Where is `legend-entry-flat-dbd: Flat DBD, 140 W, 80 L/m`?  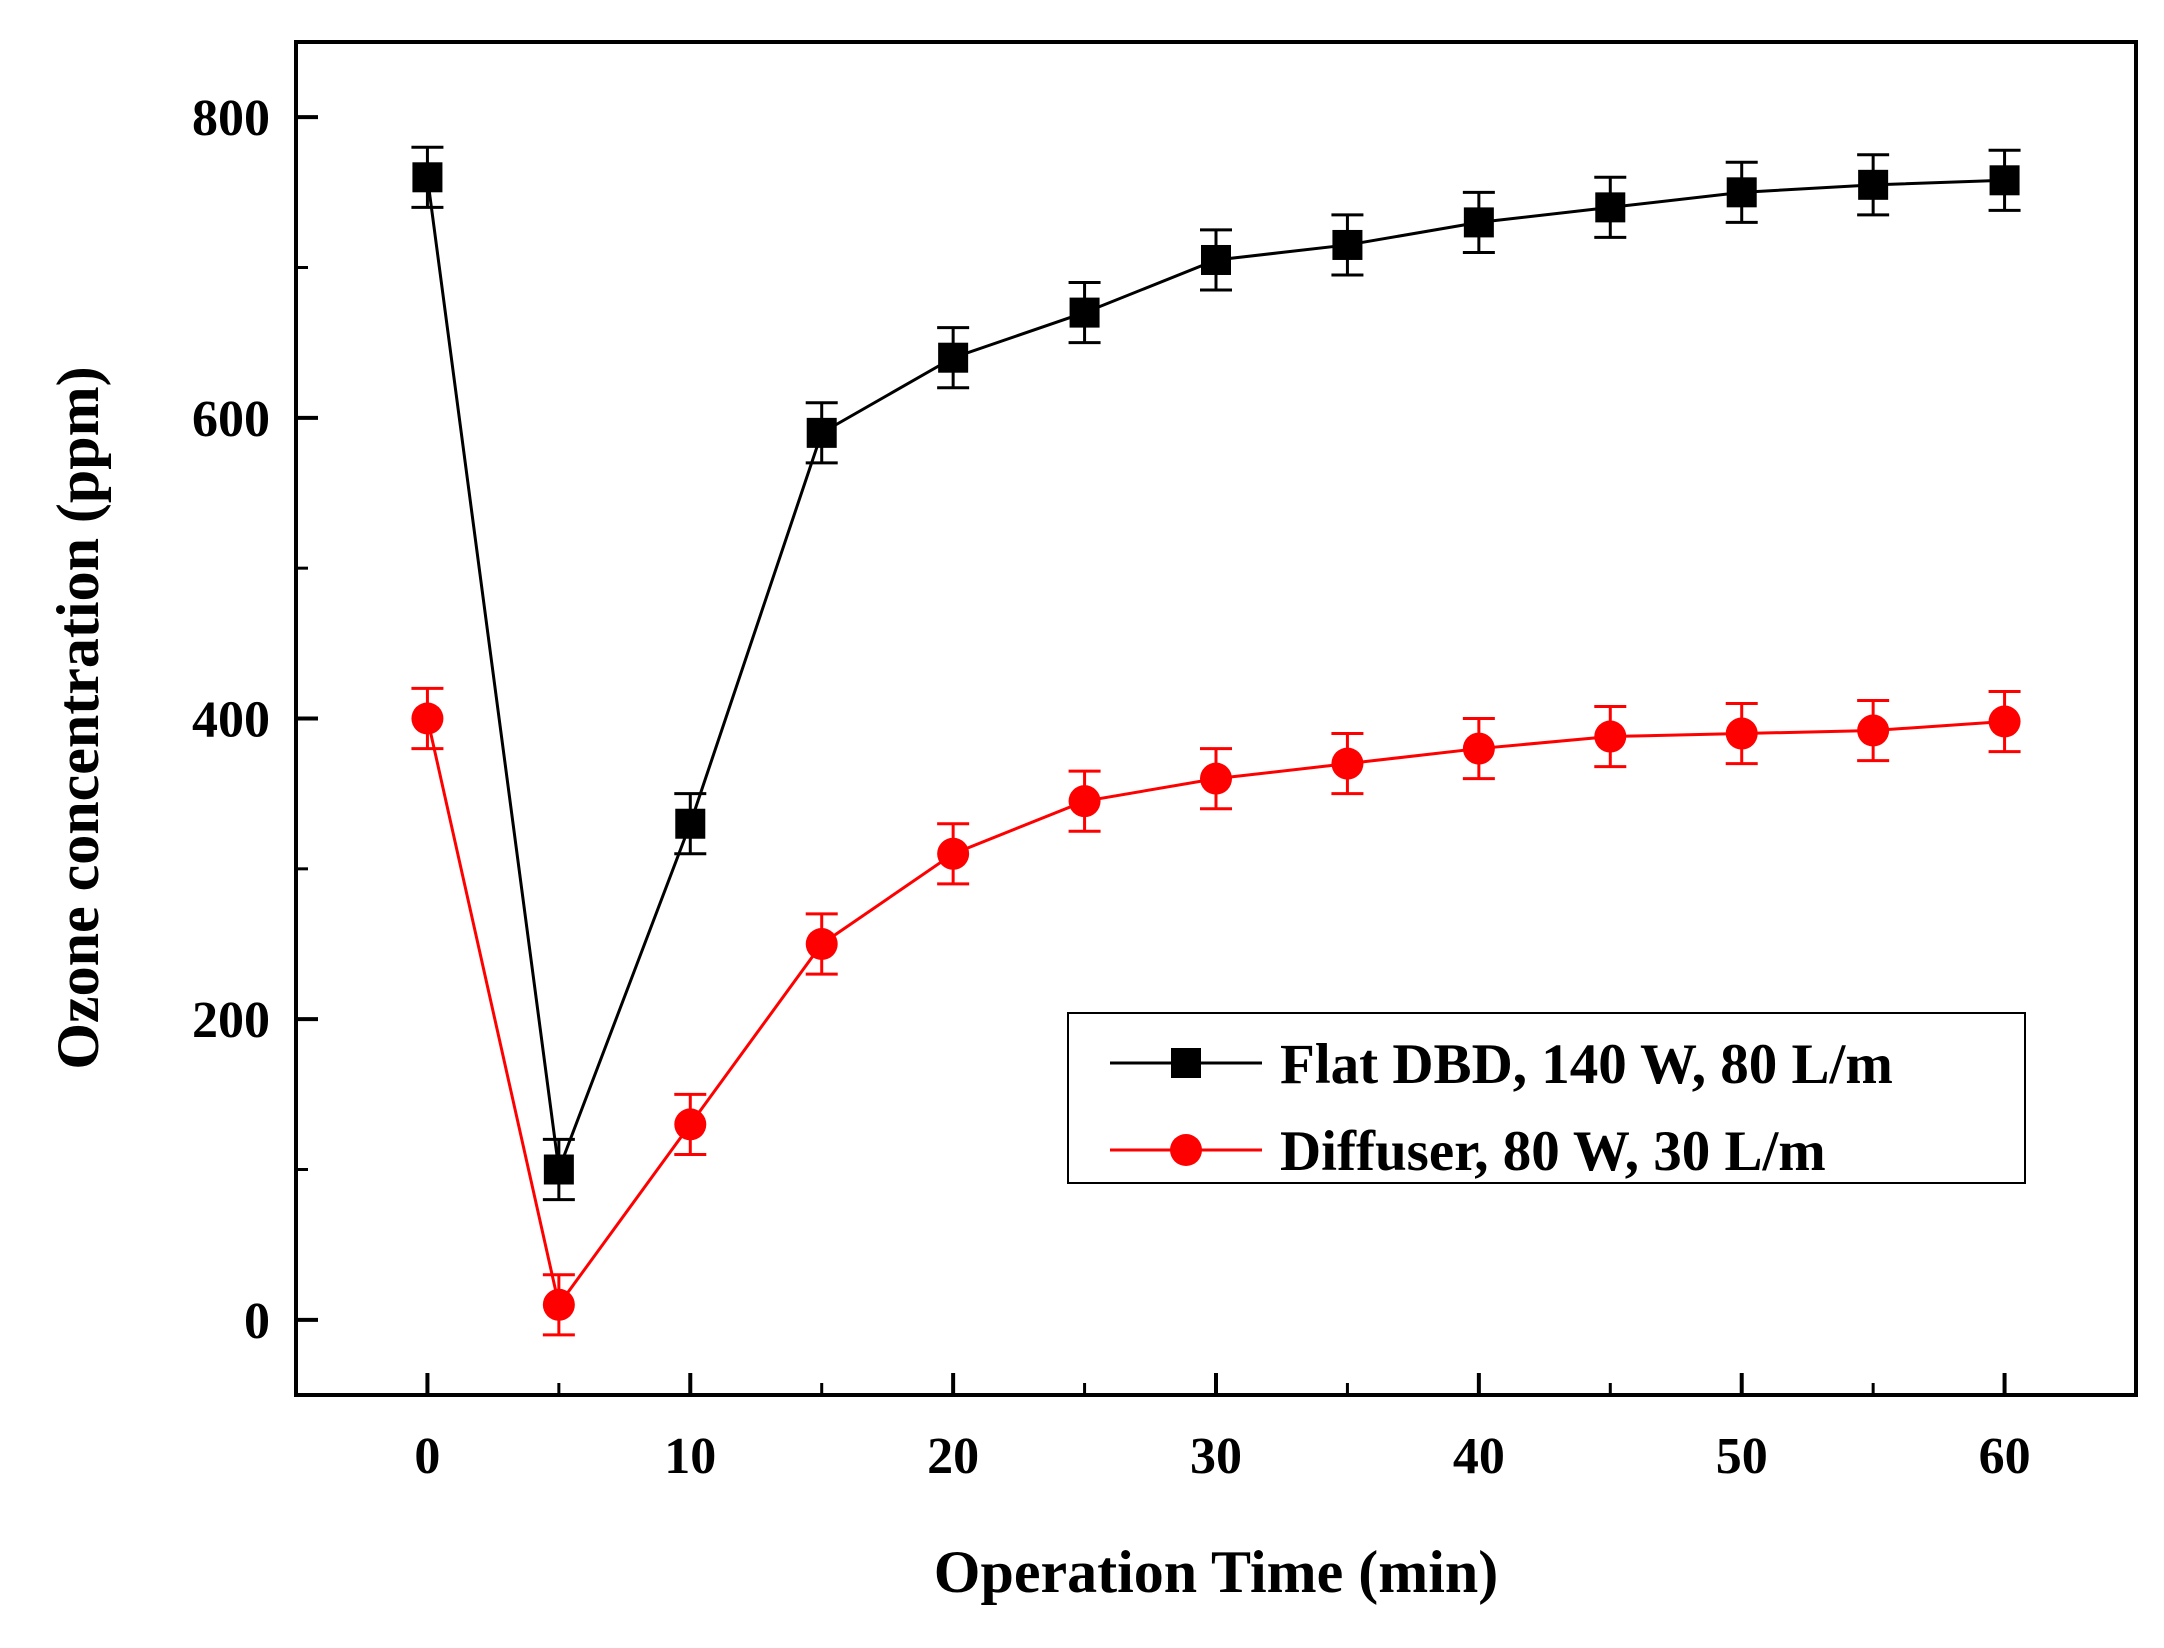
legend-entry-flat-dbd: Flat DBD, 140 W, 80 L/m is located at coordinates (1501, 1064).